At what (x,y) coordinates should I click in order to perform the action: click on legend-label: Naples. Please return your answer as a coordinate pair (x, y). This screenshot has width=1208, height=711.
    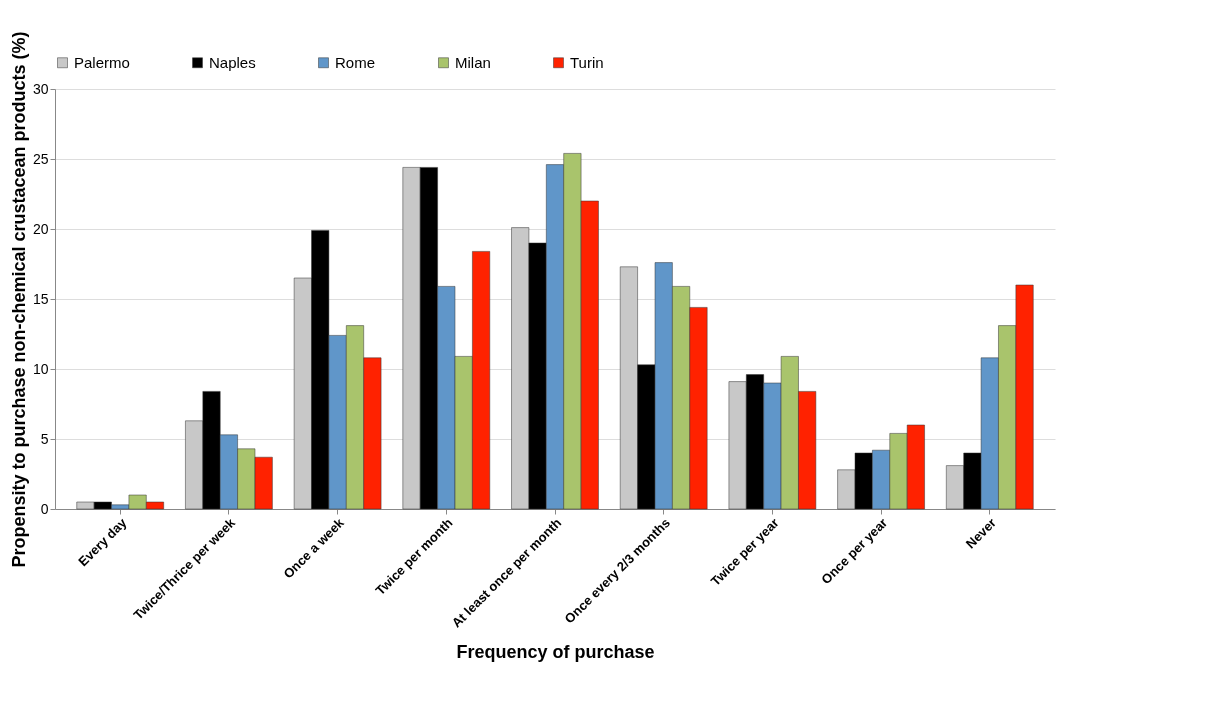
    Looking at the image, I should click on (232, 62).